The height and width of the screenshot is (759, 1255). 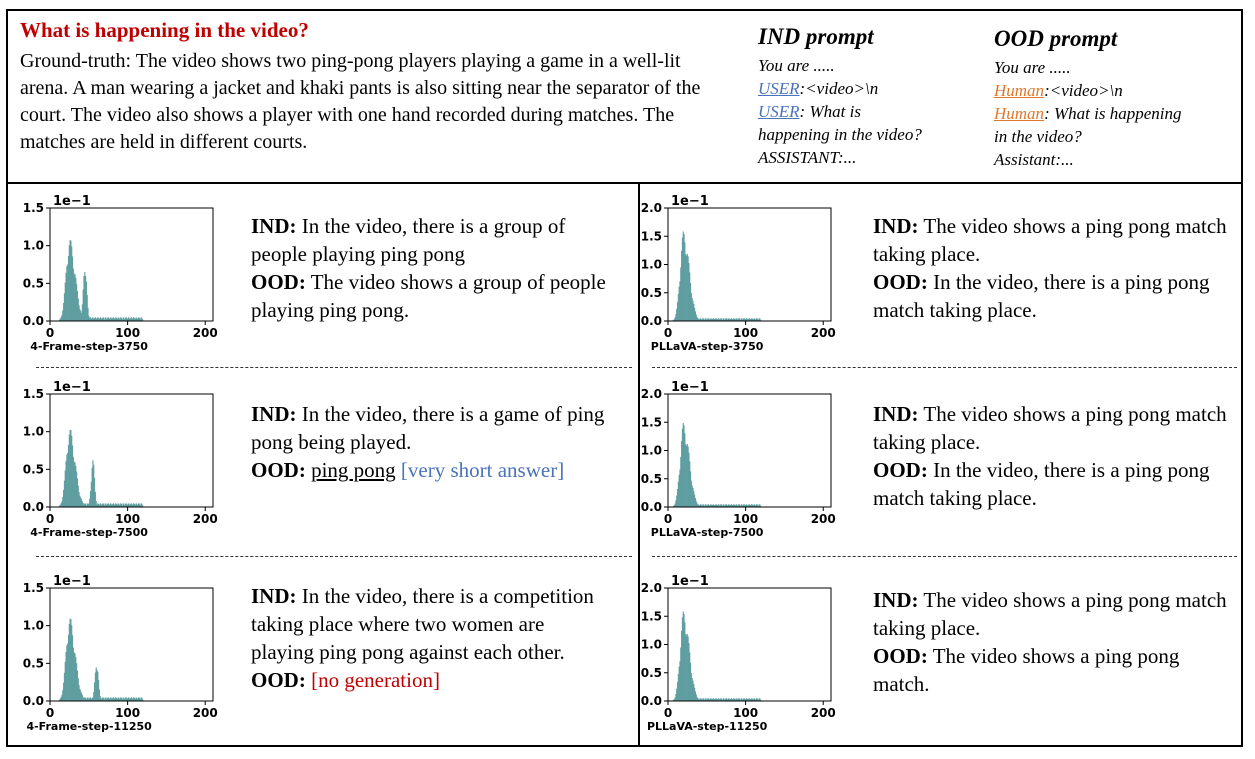 What do you see at coordinates (1038, 136) in the screenshot?
I see `ood-prompt-line-4: in the video?` at bounding box center [1038, 136].